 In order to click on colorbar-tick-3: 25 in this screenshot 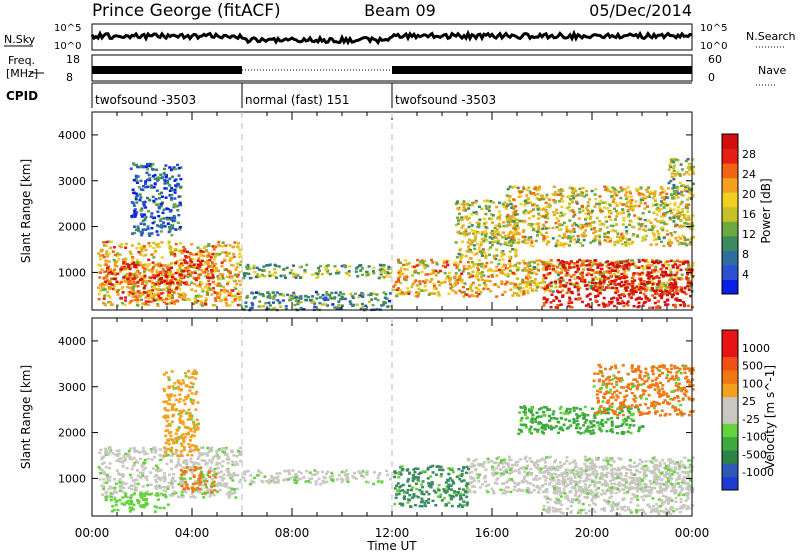, I will do `click(749, 401)`.